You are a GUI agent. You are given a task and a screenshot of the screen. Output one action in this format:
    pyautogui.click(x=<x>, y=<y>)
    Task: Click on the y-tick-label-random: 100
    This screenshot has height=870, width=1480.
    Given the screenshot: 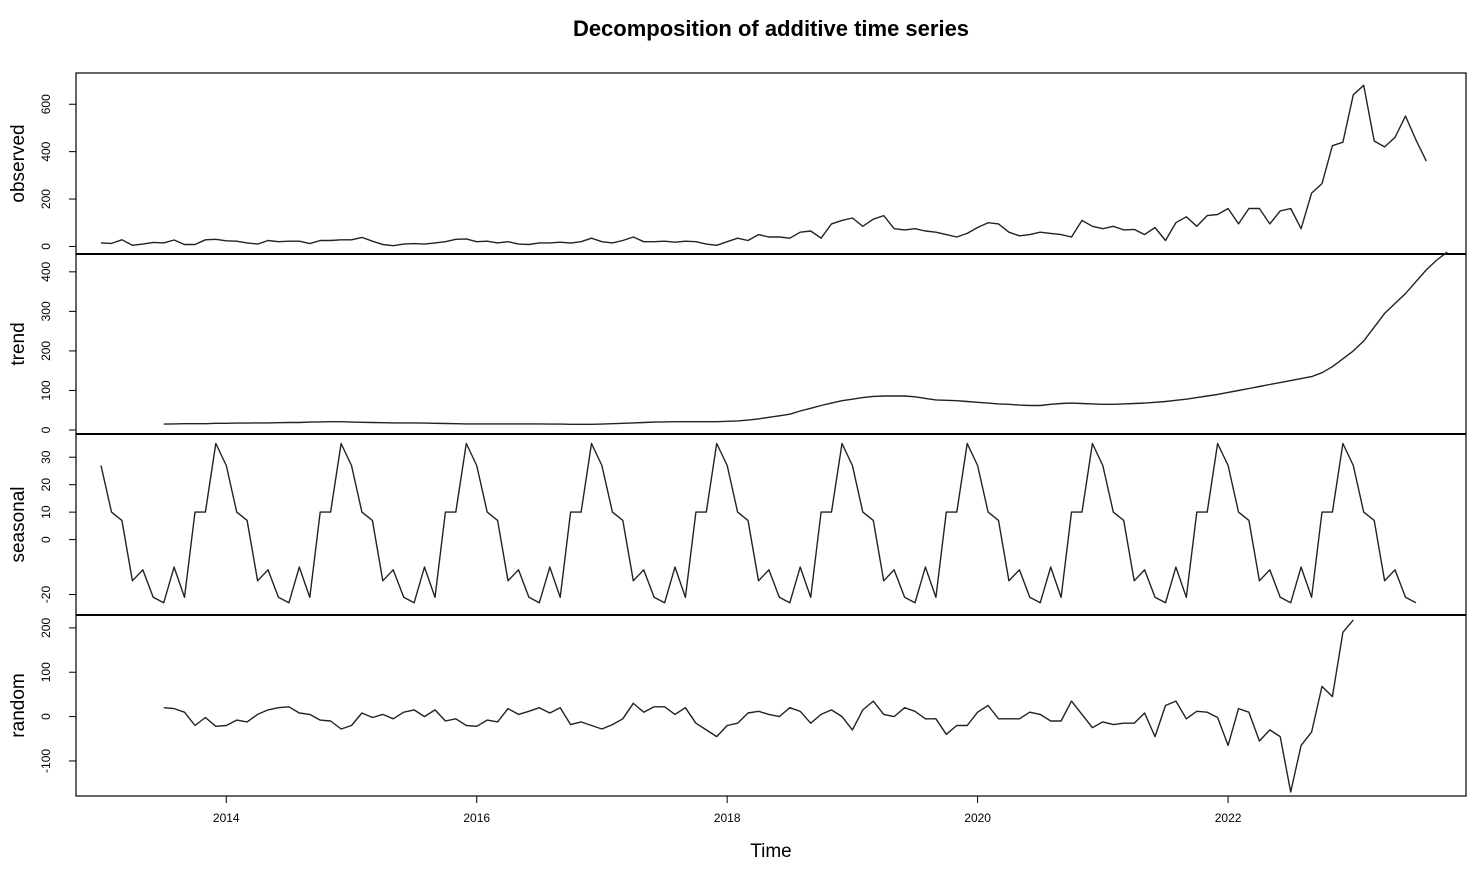 What is the action you would take?
    pyautogui.click(x=46, y=672)
    